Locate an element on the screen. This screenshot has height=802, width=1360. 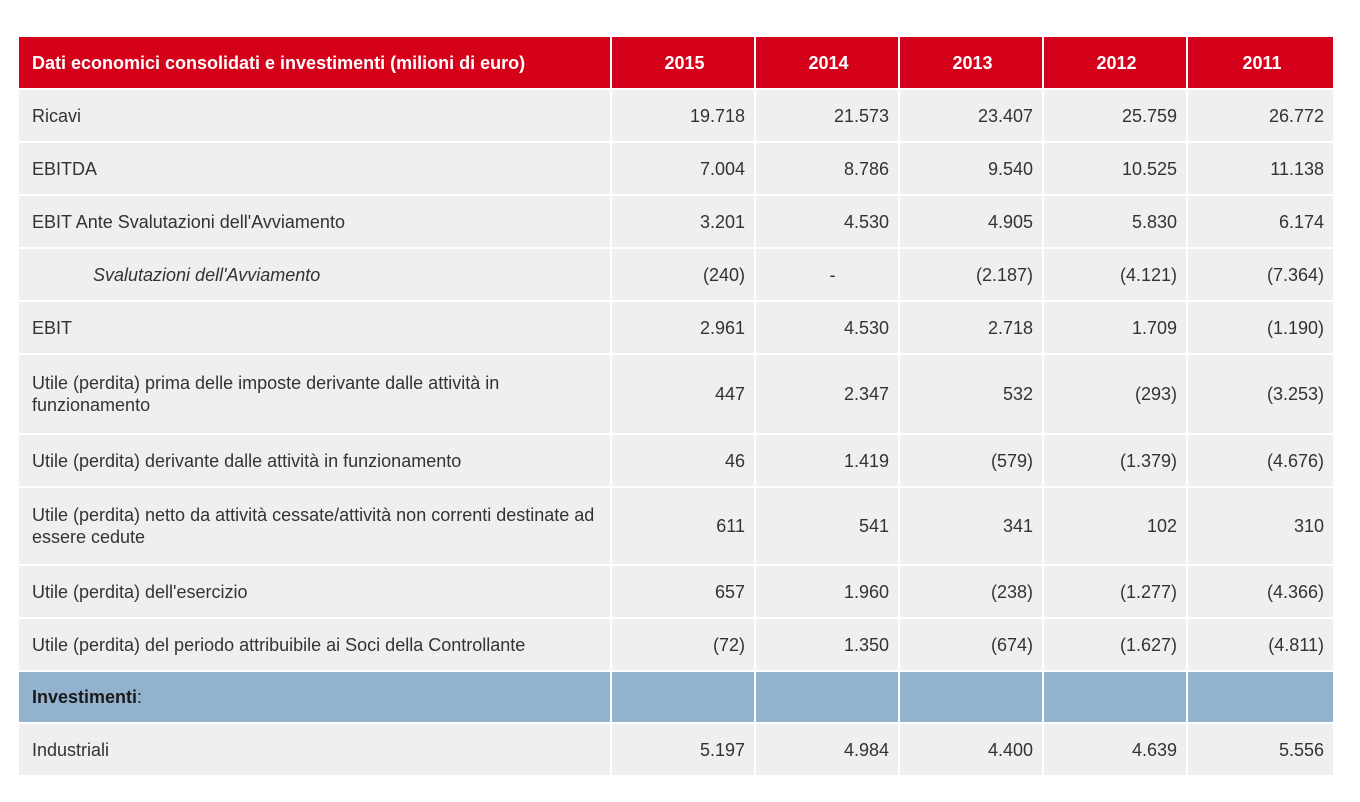
cell-value: (4.121) is located at coordinates (1116, 275).